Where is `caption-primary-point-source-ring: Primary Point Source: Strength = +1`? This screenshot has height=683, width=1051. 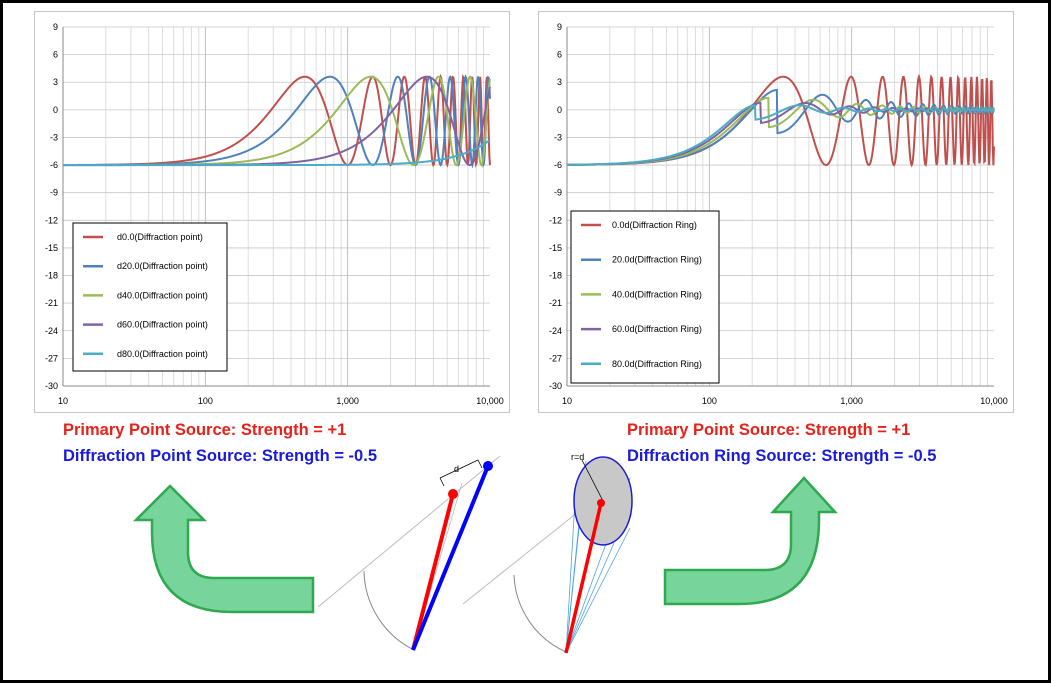
caption-primary-point-source-ring: Primary Point Source: Strength = +1 is located at coordinates (769, 430).